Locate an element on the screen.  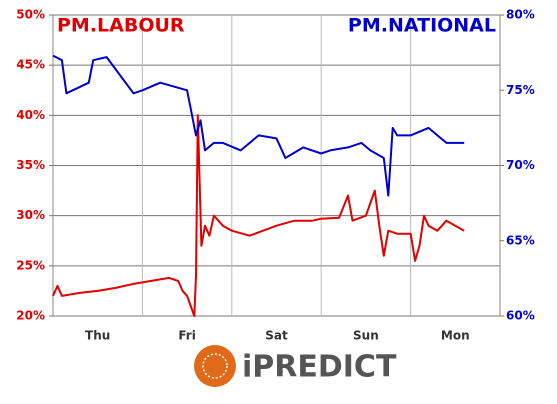
y2-tick-label: 60% is located at coordinates (520, 316).